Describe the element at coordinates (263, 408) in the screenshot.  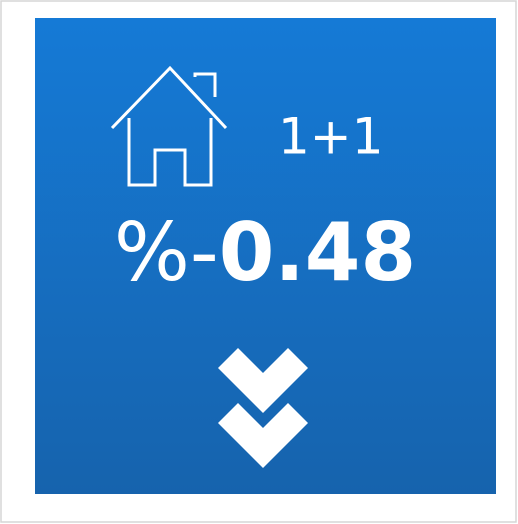
I see `down-chevrons` at that location.